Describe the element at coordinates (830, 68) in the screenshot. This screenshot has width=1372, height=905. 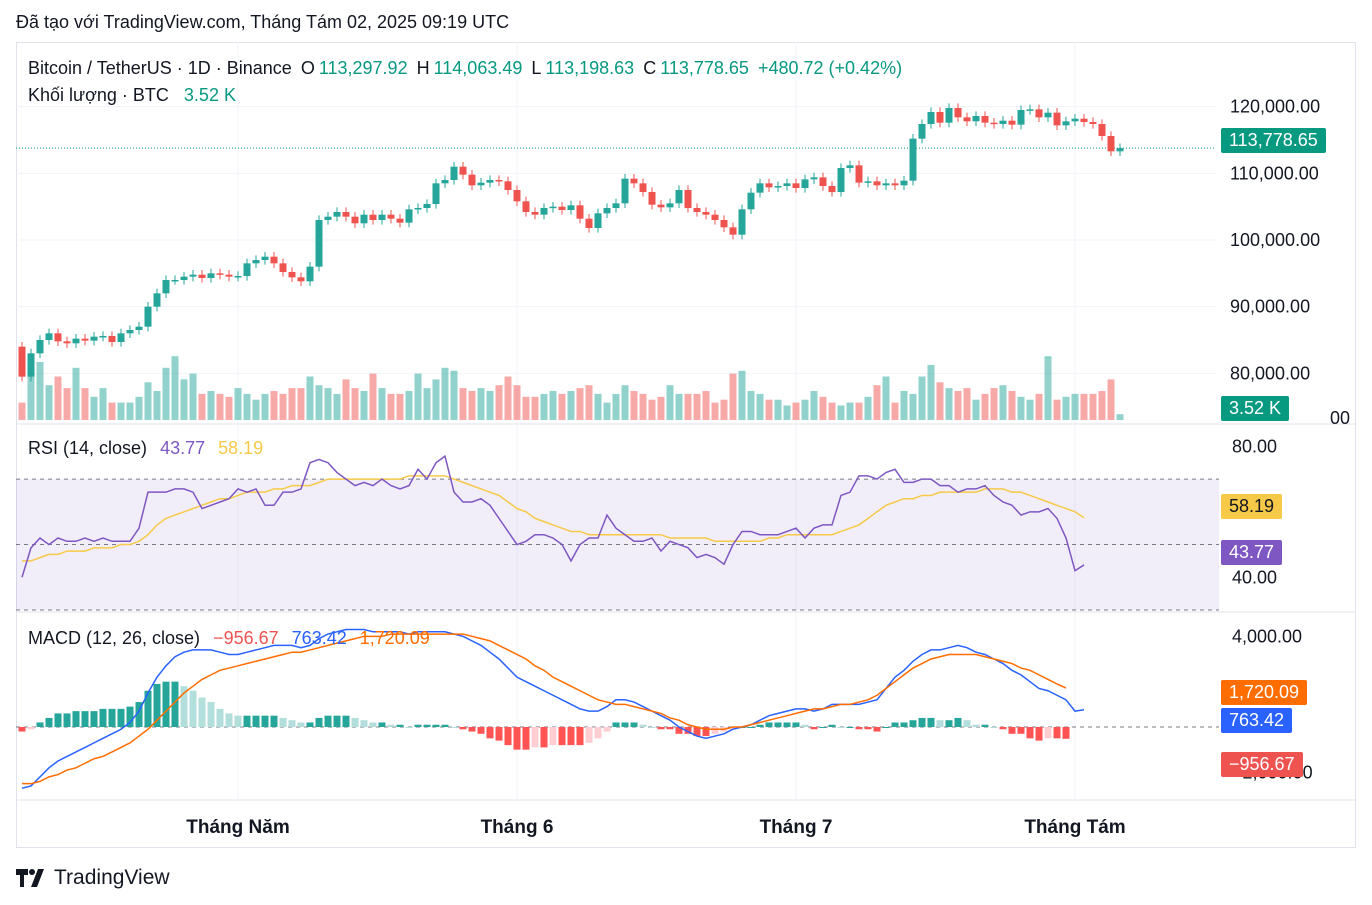
I see `change-value: +480.72 (+0.42%)` at that location.